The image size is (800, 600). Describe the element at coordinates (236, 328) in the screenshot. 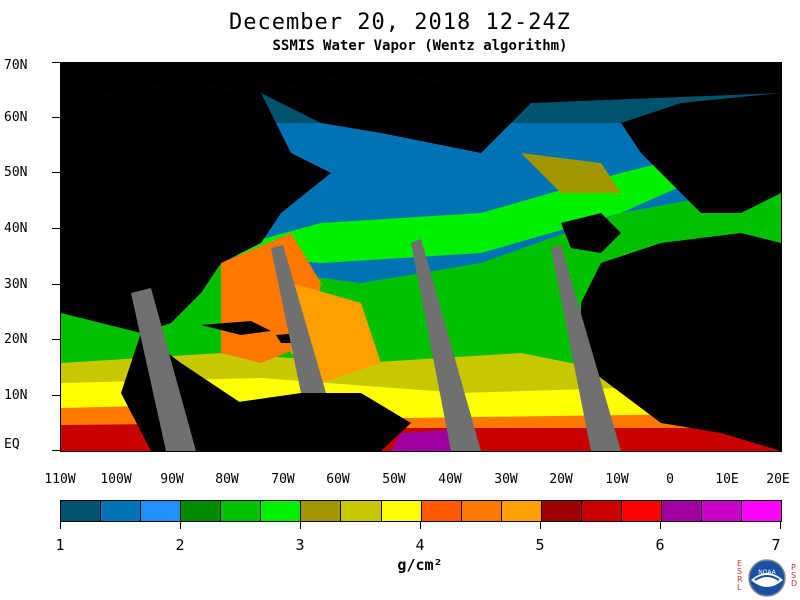

I see `land-cuba` at that location.